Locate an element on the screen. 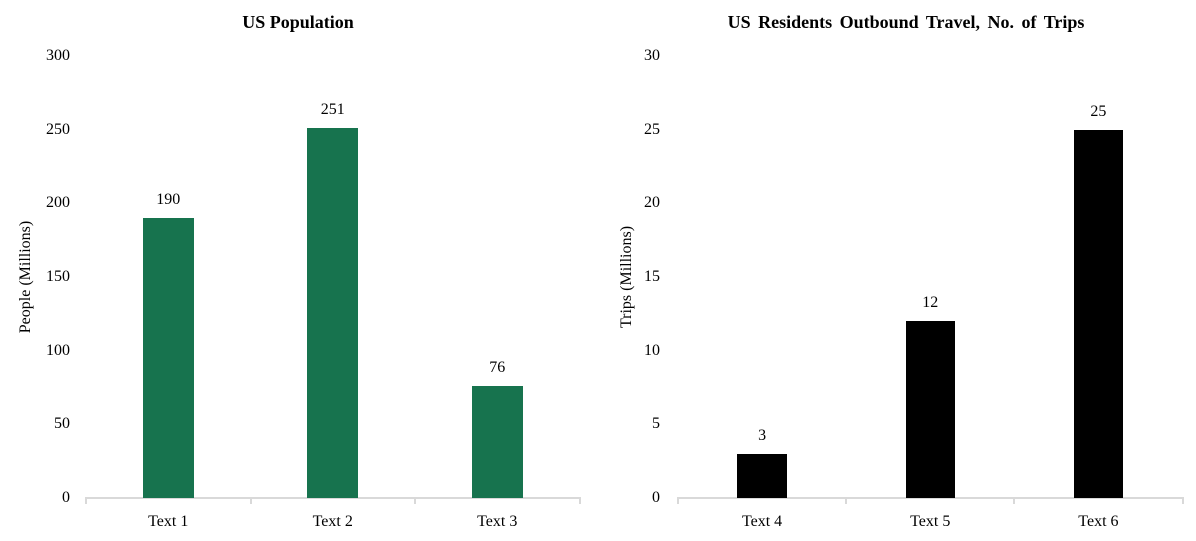  y-axis-tick-label: 15 is located at coordinates (652, 276).